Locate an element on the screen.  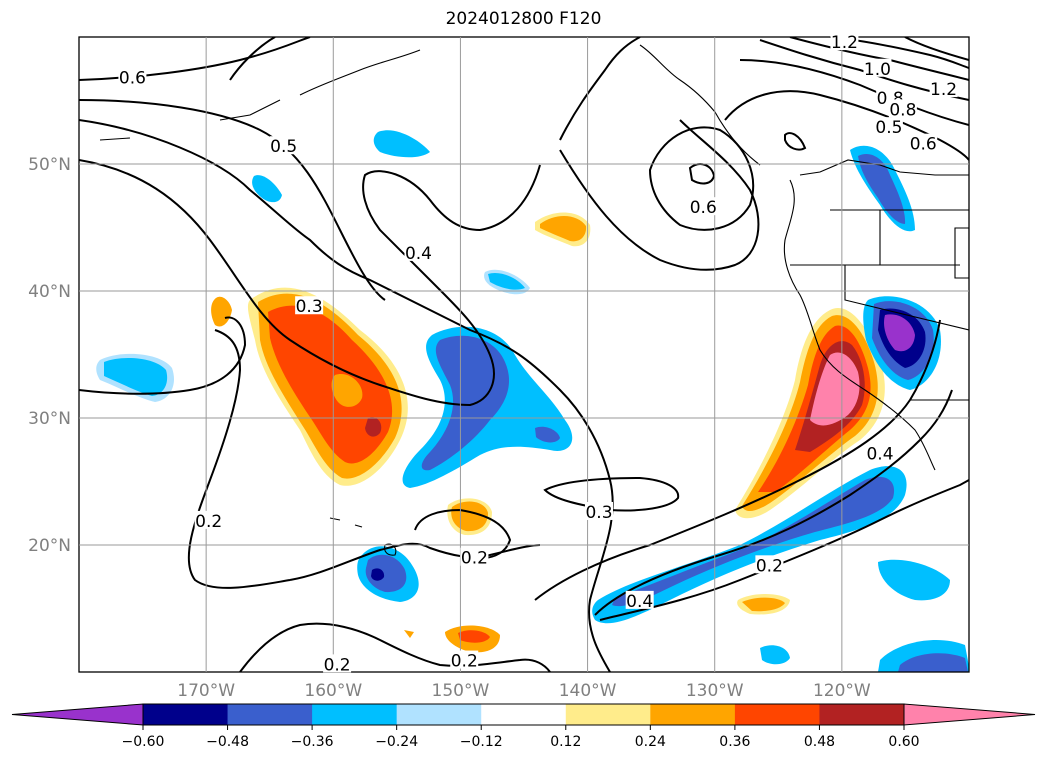
longitude-tick-label: 160°W is located at coordinates (333, 691).